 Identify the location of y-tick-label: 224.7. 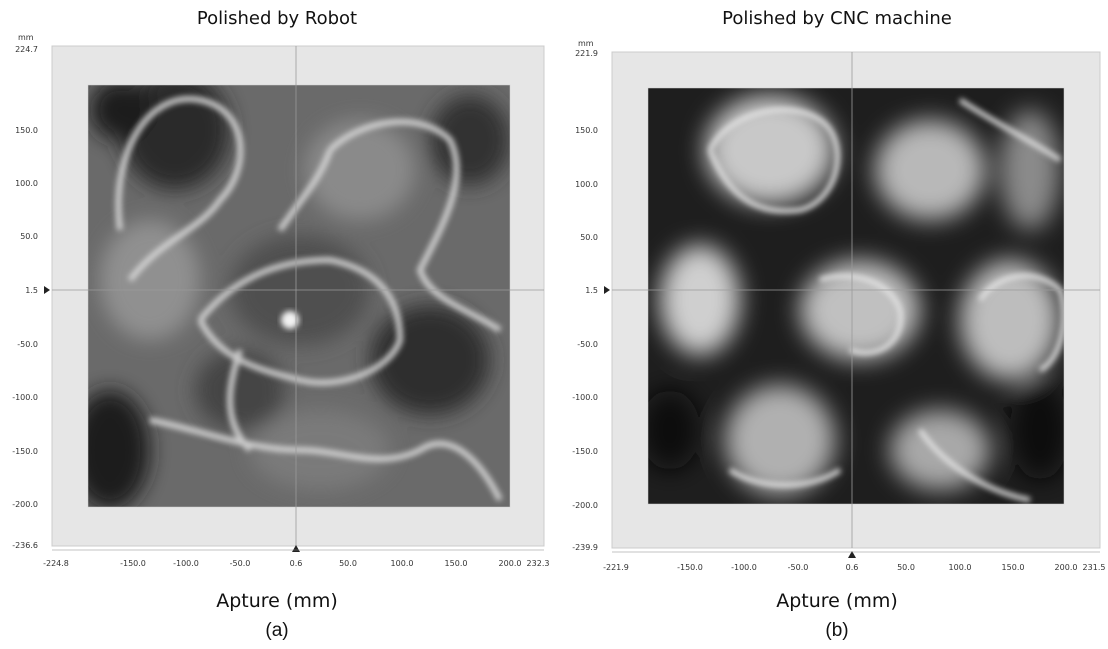
(26, 49).